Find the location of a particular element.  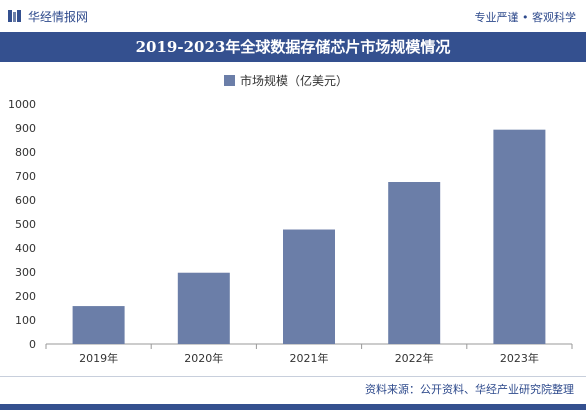

y-tick-label: 0 is located at coordinates (32, 344).